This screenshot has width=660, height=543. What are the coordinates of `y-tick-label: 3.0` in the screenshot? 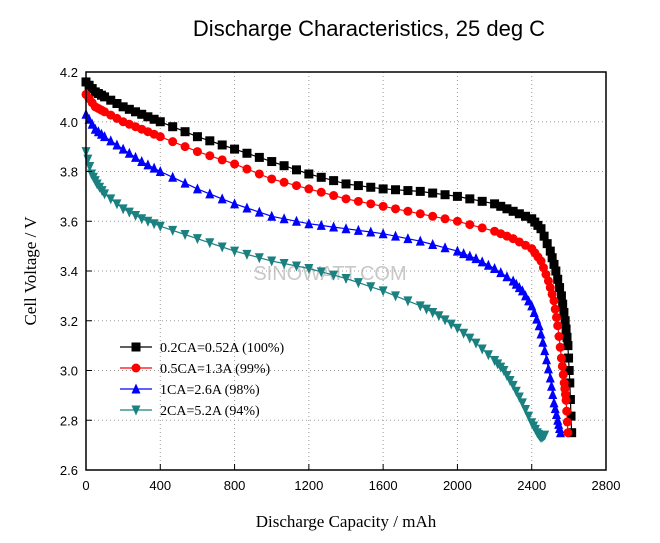 It's located at (69, 371).